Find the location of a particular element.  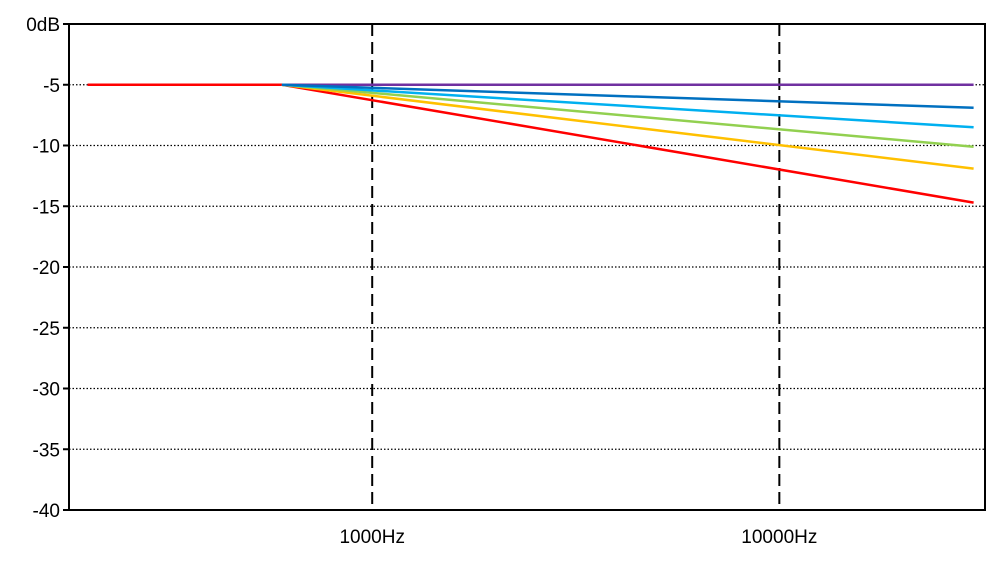

y-tick-label: 0dB is located at coordinates (43, 25).